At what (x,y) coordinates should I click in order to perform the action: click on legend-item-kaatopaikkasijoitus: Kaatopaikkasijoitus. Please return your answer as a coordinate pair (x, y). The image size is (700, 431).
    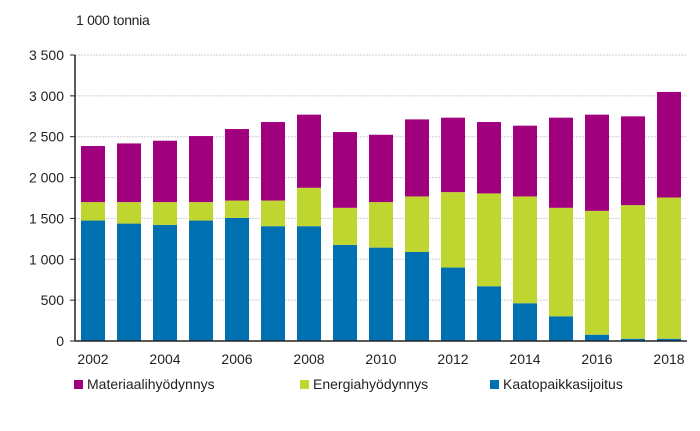
    Looking at the image, I should click on (556, 384).